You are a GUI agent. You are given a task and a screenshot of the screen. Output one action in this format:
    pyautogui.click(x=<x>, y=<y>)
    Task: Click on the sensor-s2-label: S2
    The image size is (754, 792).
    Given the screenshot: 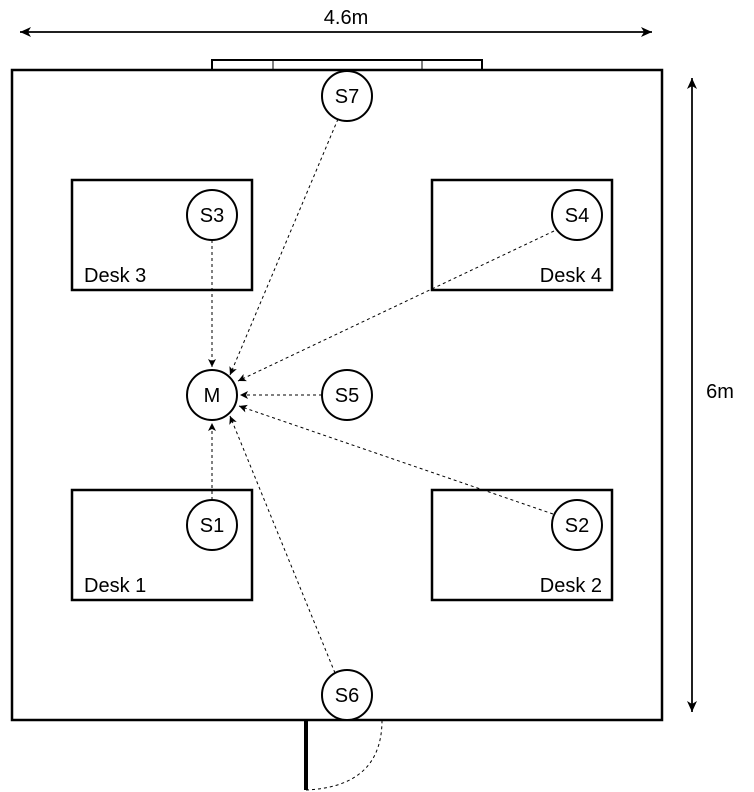 What is the action you would take?
    pyautogui.click(x=577, y=526)
    